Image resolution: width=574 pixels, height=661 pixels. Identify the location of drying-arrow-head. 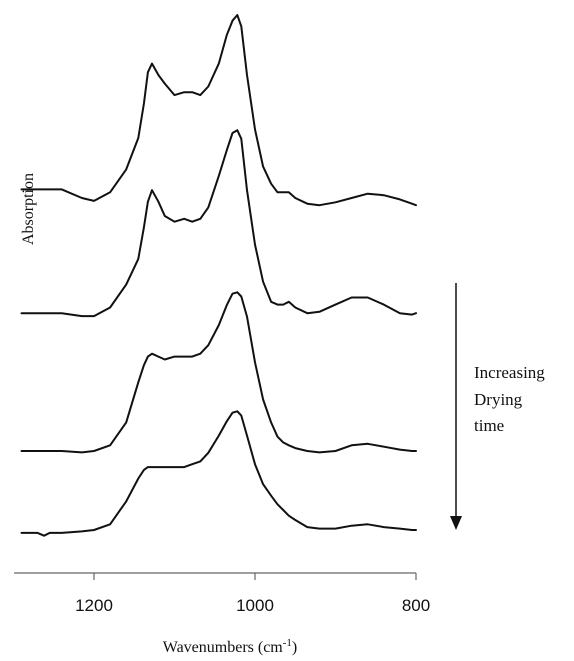
(456, 523).